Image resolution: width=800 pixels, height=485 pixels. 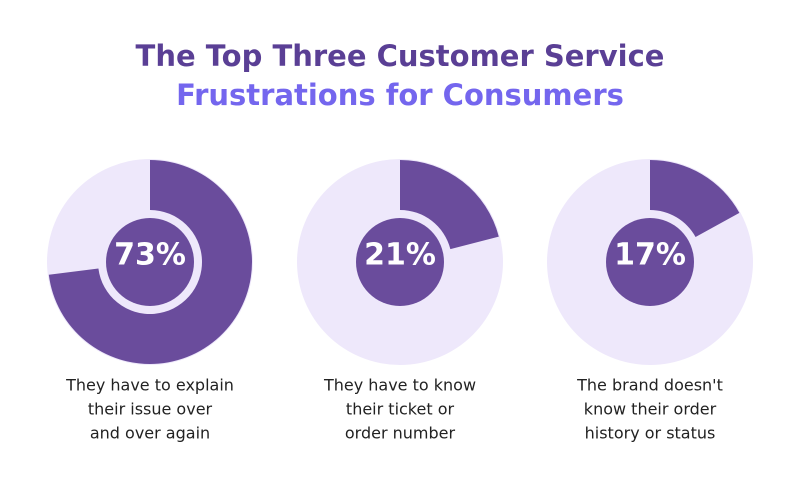 What do you see at coordinates (650, 433) in the screenshot?
I see `caption: history or status` at bounding box center [650, 433].